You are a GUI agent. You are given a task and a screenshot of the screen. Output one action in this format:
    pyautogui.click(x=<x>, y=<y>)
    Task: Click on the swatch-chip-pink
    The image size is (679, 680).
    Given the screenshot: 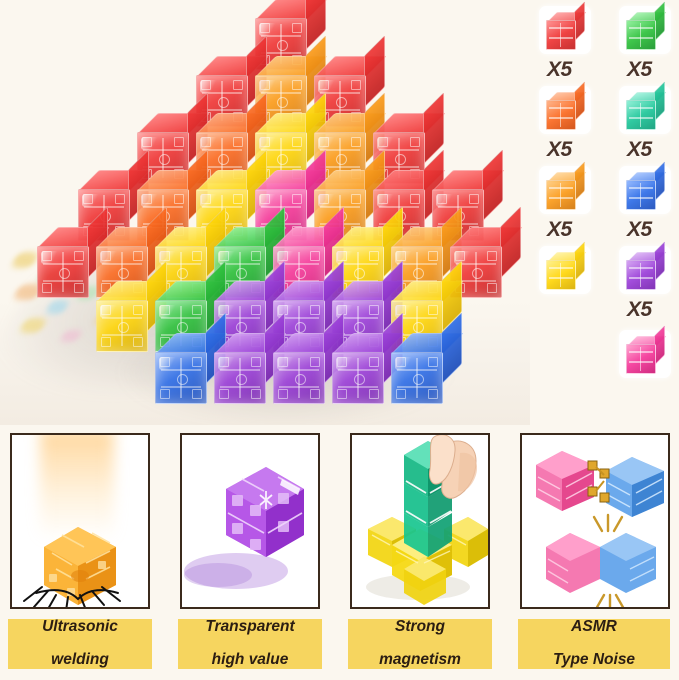 What is the action you would take?
    pyautogui.click(x=645, y=351)
    